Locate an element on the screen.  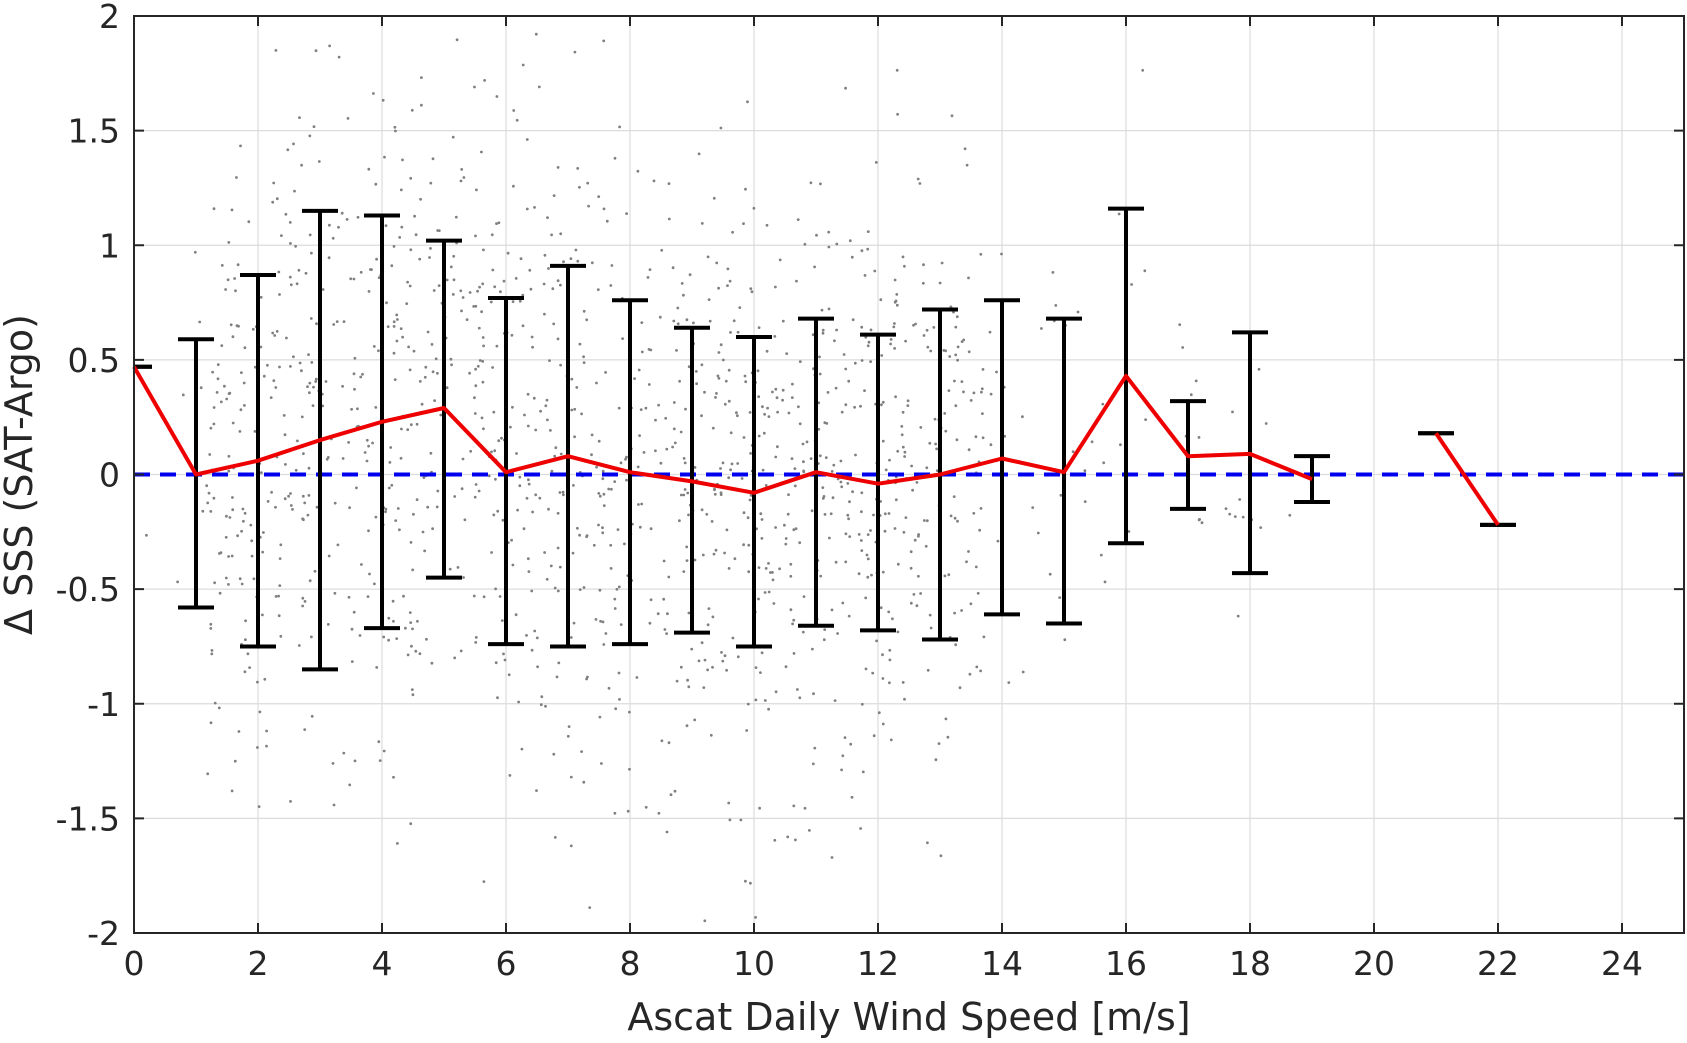
y-tick-label: -2 is located at coordinates (103, 933).